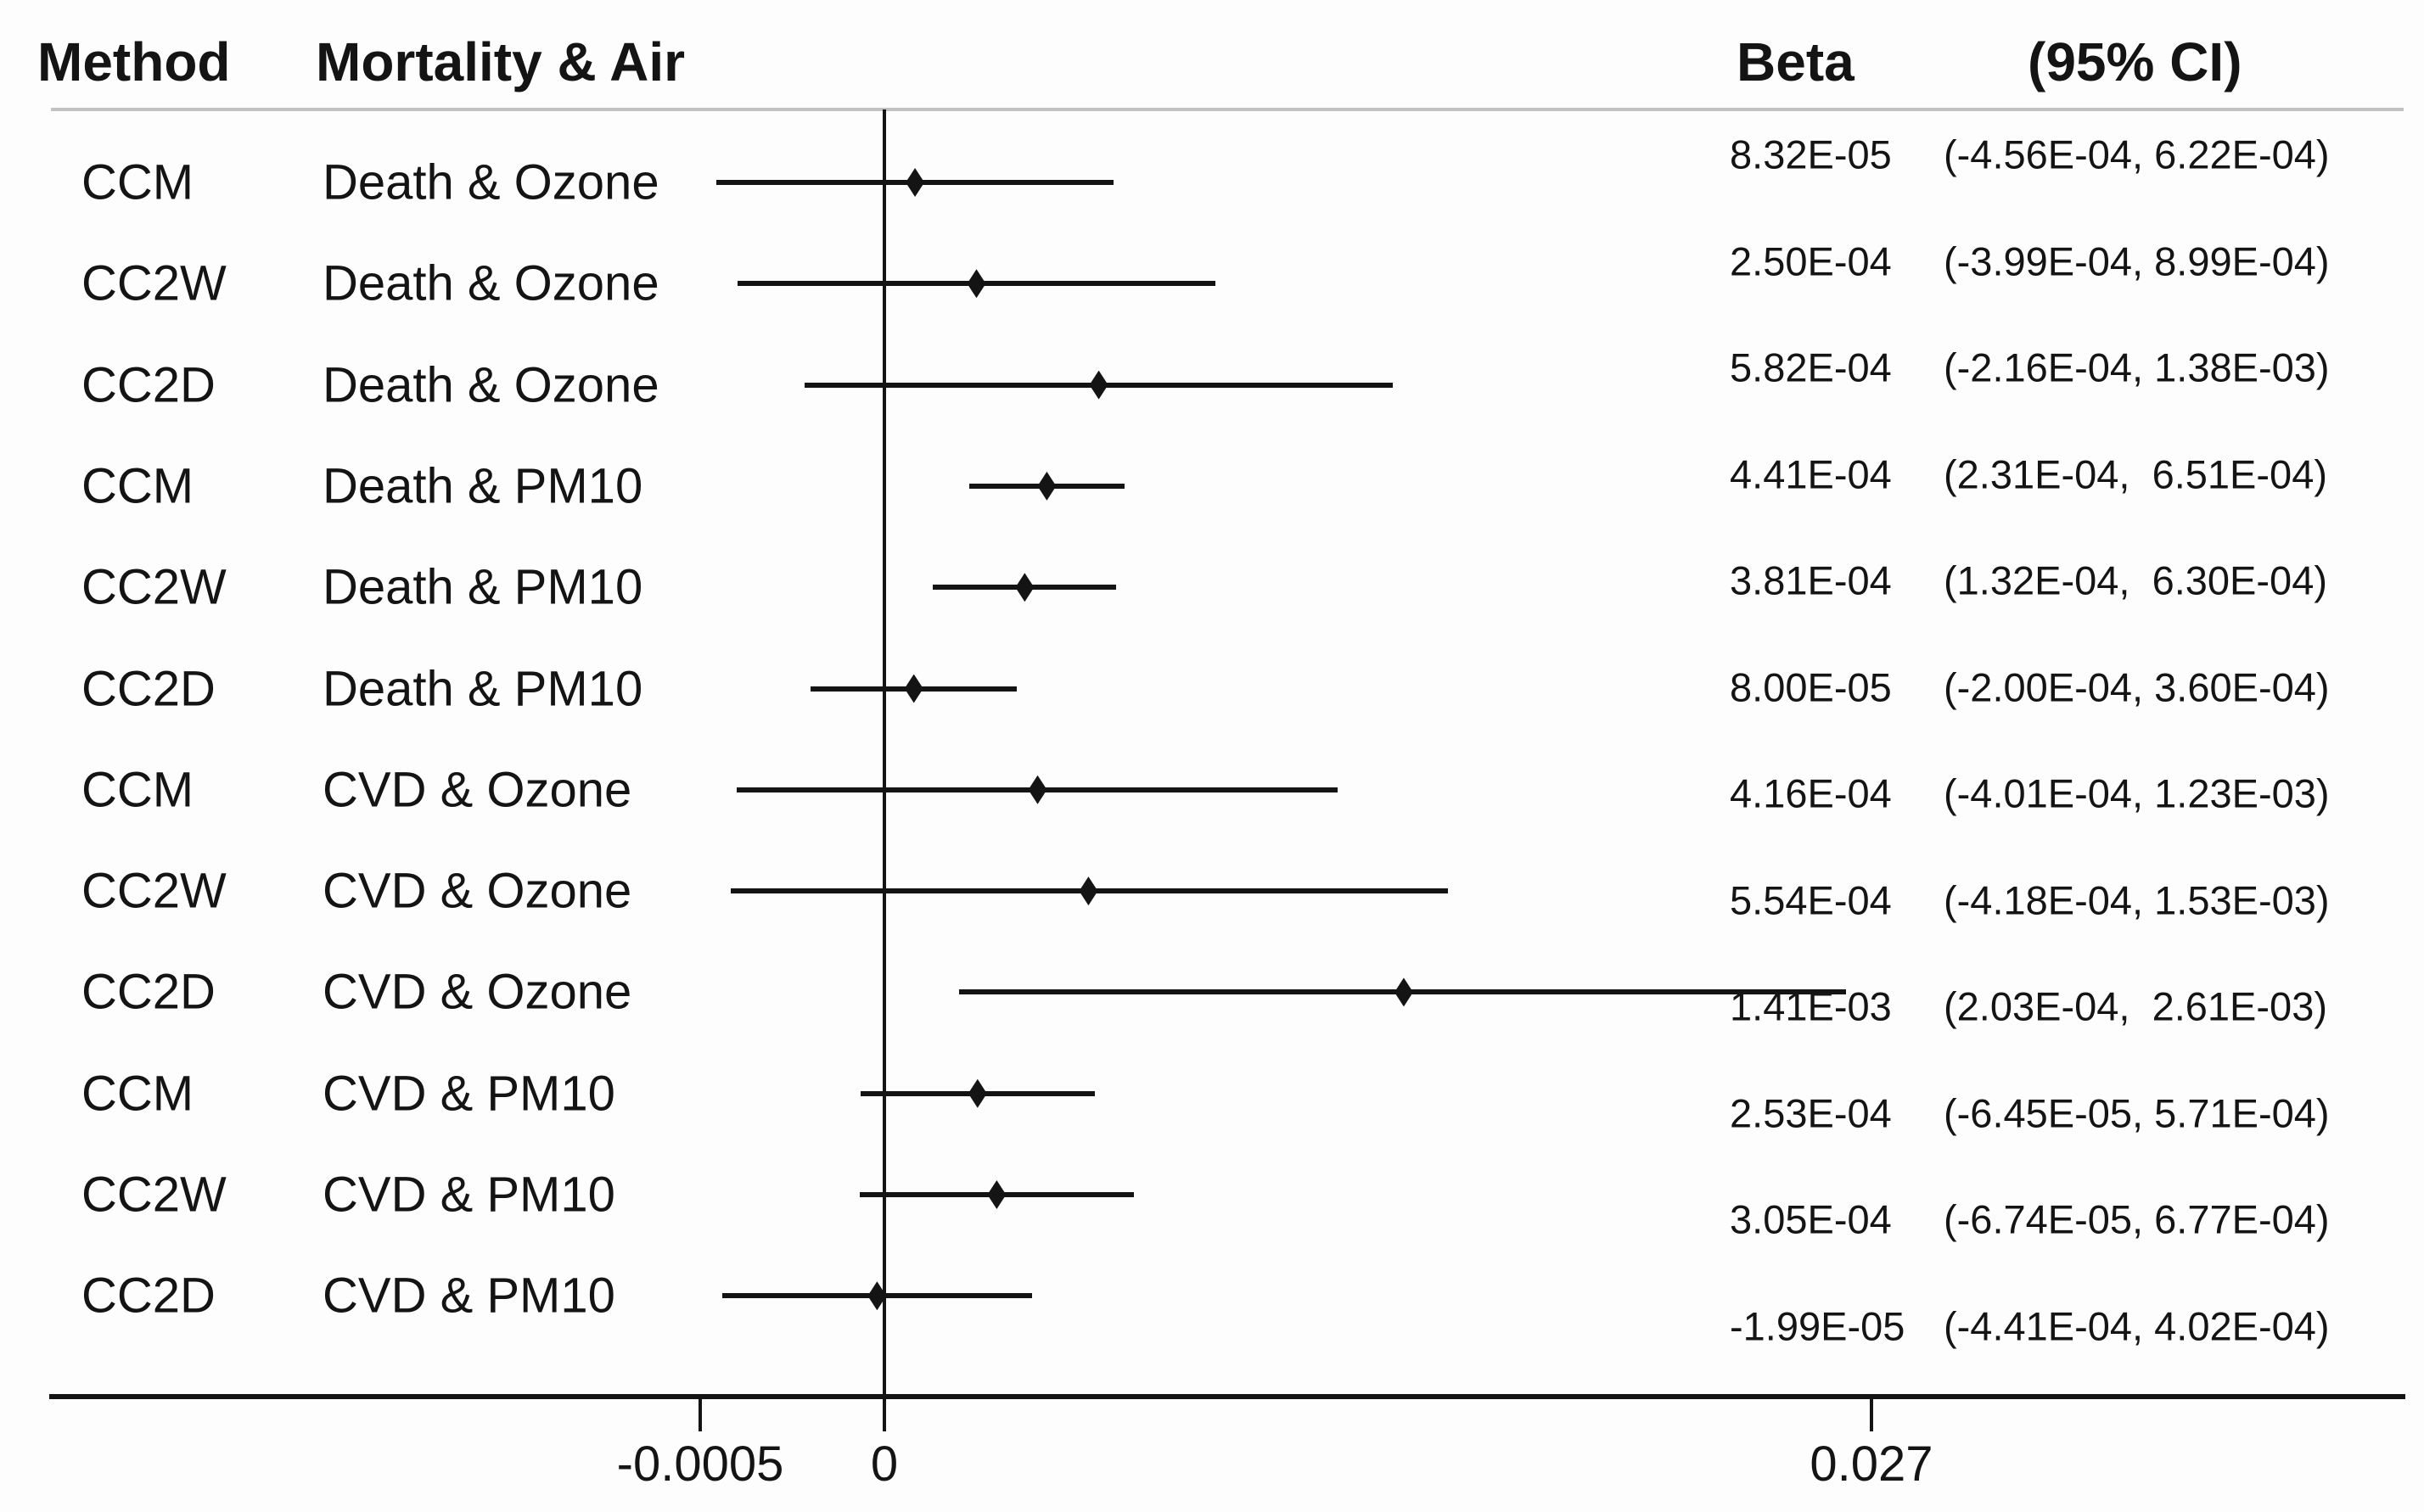 This screenshot has width=2424, height=1512. What do you see at coordinates (1795, 62) in the screenshot?
I see `column-header-beta: Beta` at bounding box center [1795, 62].